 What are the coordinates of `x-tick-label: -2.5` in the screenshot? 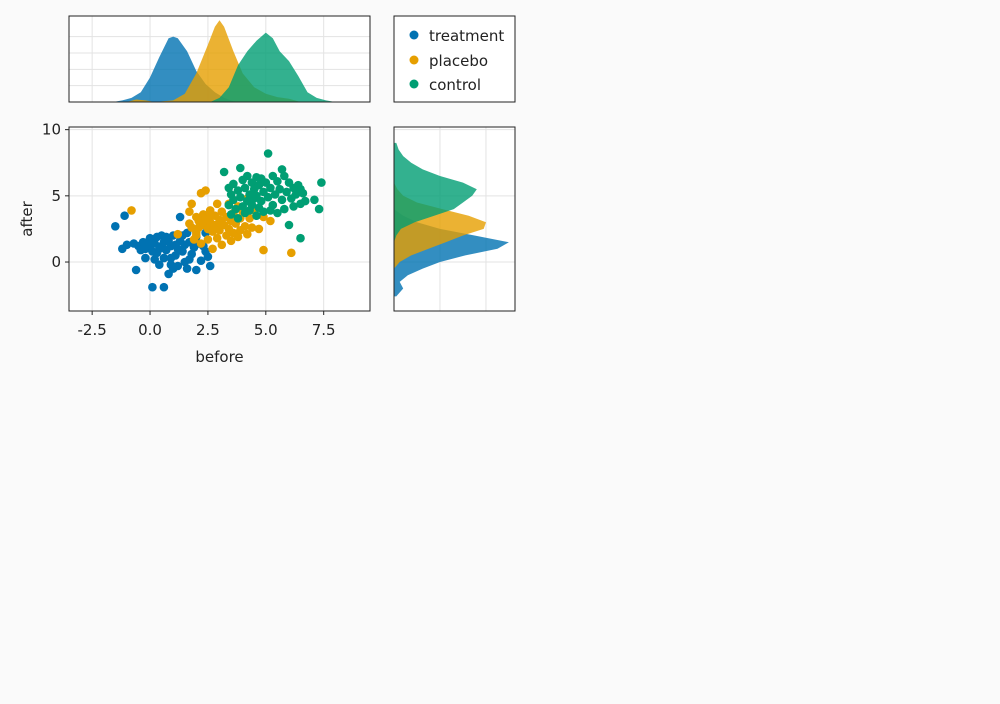 It's located at (92, 330).